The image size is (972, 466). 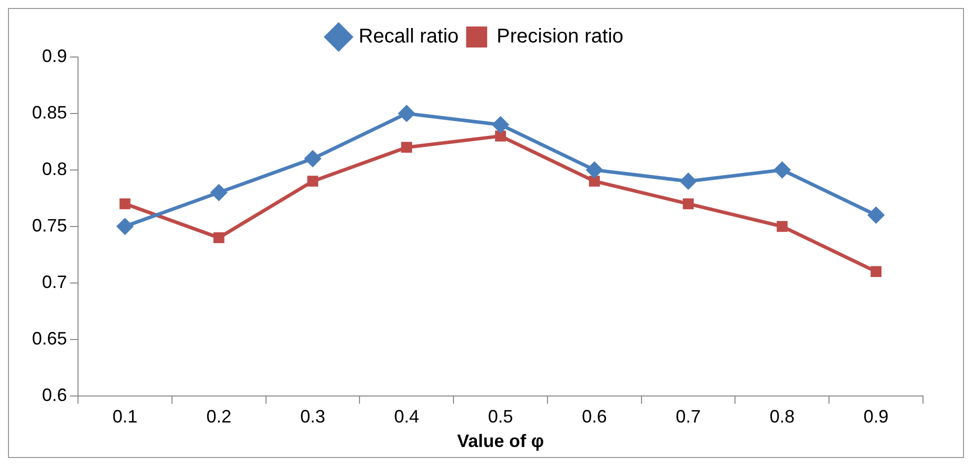 What do you see at coordinates (313, 416) in the screenshot?
I see `x-tick-label: 0.3` at bounding box center [313, 416].